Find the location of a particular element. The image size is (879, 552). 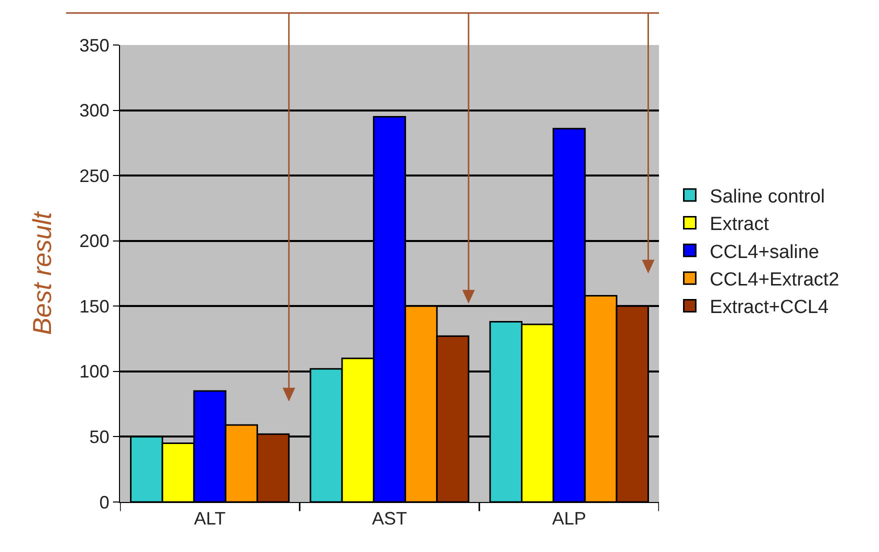

legend-label: CCL4+saline is located at coordinates (765, 252).